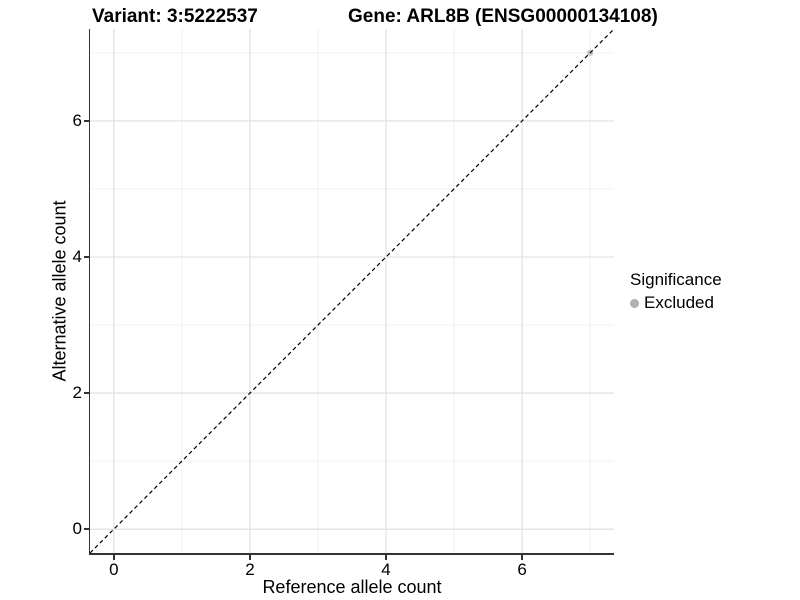  I want to click on y-tick-label: 0, so click(77, 529).